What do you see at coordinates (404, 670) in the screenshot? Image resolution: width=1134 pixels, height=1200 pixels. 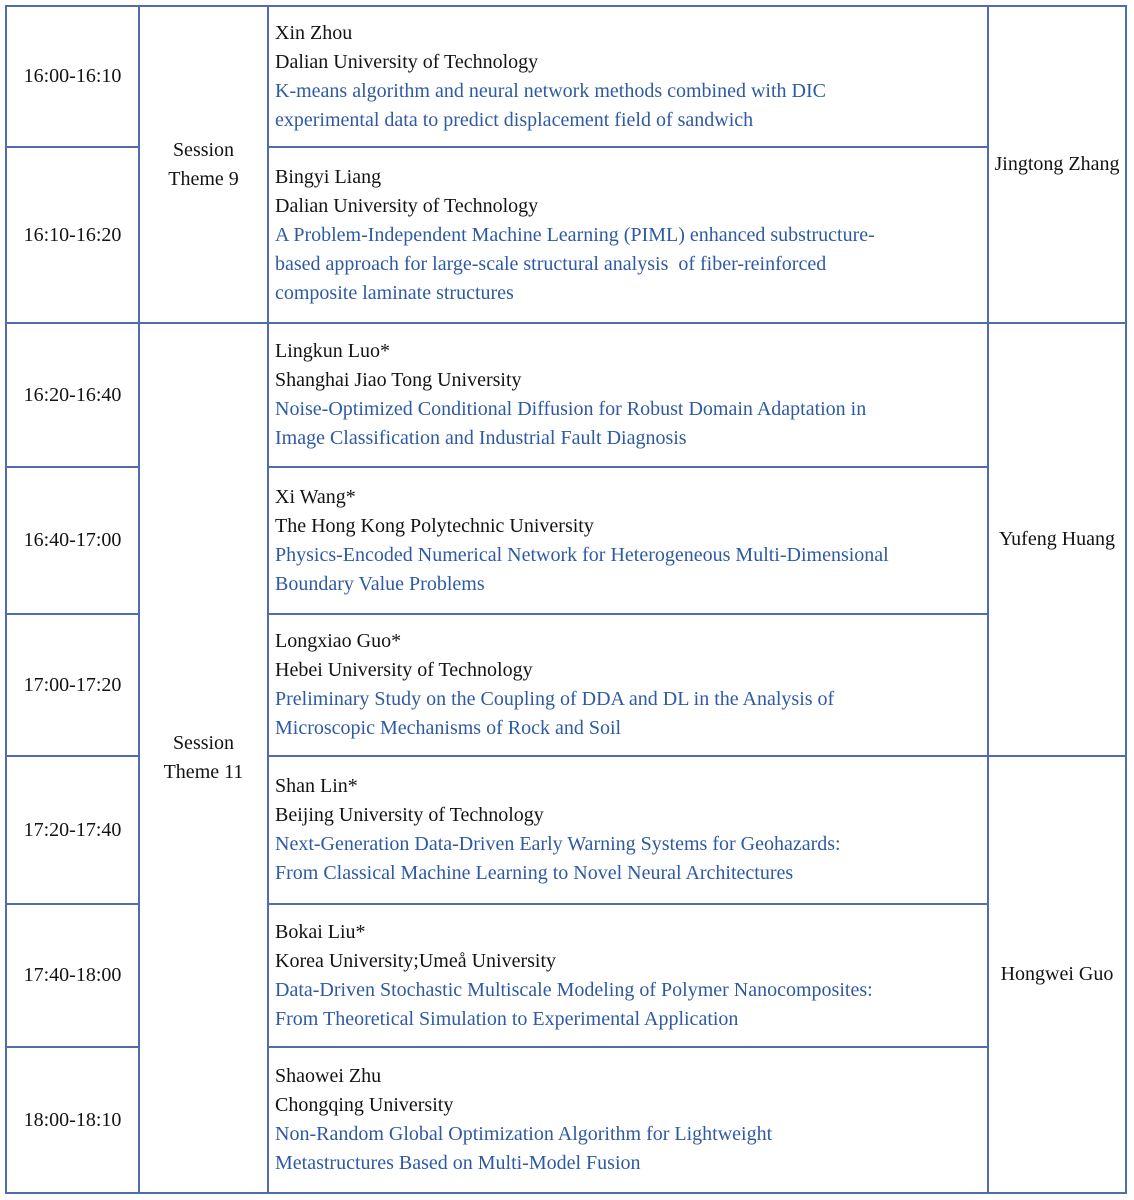 I see `speaker-affiliation: Hebei University of Technology` at bounding box center [404, 670].